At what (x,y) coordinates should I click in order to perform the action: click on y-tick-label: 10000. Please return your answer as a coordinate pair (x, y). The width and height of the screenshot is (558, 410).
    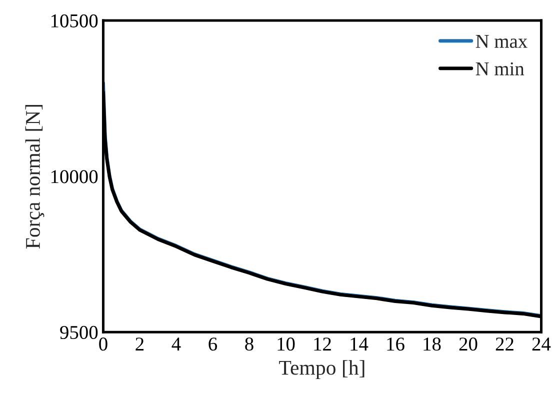
    Looking at the image, I should click on (74, 177).